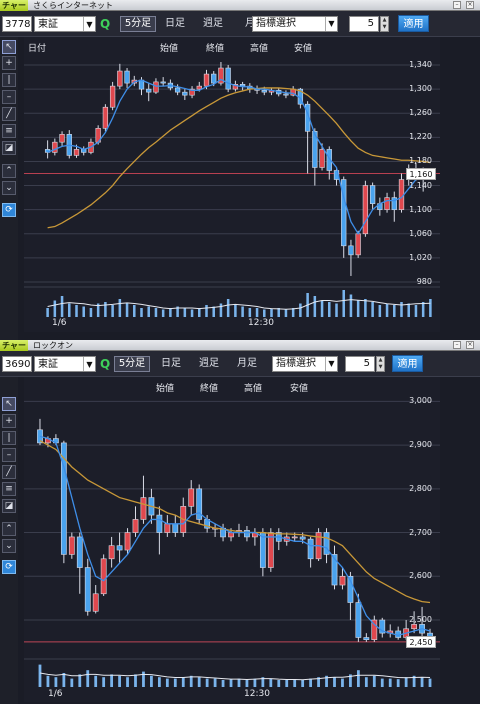 The height and width of the screenshot is (704, 480). I want to click on x-label-time: 12:30, so click(257, 694).